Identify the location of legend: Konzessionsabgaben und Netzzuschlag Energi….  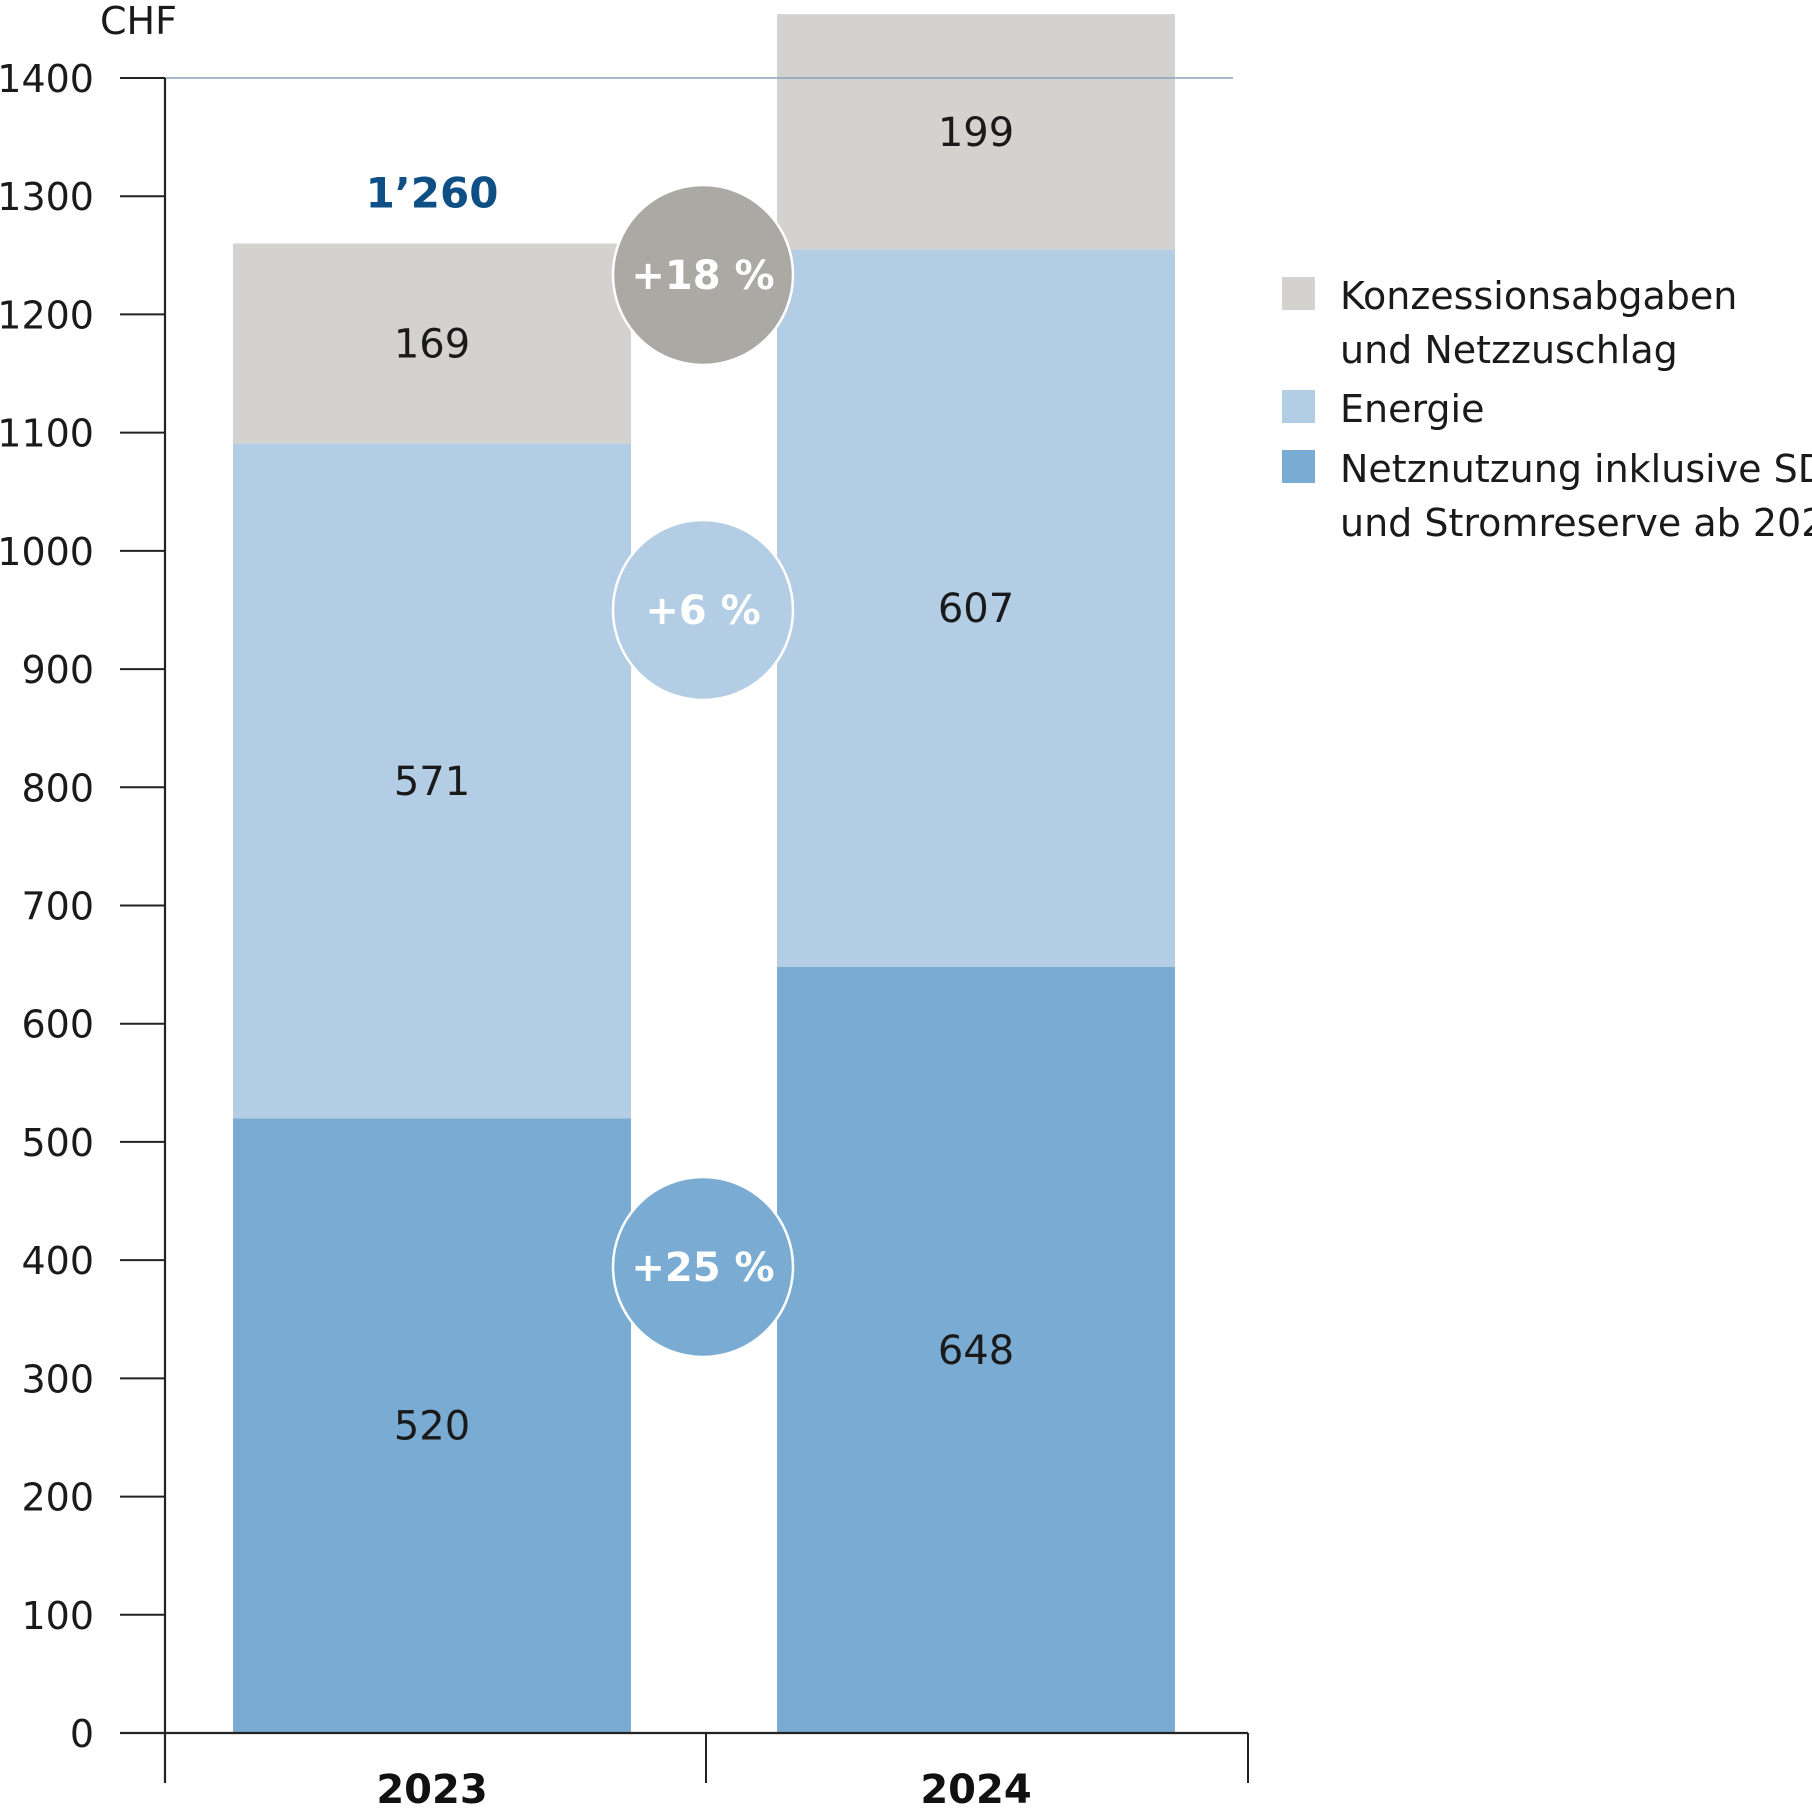
(1547, 409).